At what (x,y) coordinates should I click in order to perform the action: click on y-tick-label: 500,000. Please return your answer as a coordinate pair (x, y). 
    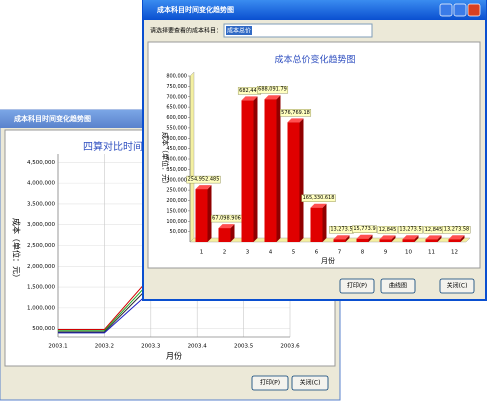
    Looking at the image, I should click on (176, 139).